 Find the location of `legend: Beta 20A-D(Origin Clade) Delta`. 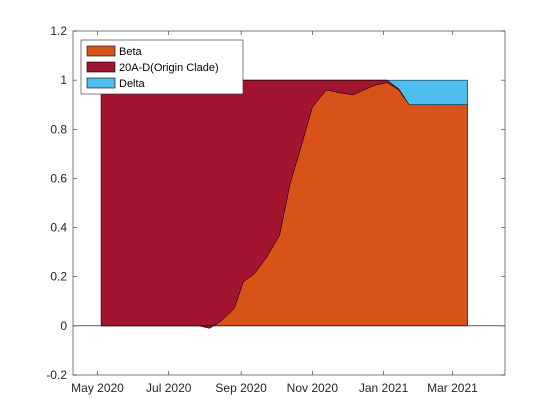

legend: Beta 20A-D(Origin Clade) Delta is located at coordinates (162, 67).